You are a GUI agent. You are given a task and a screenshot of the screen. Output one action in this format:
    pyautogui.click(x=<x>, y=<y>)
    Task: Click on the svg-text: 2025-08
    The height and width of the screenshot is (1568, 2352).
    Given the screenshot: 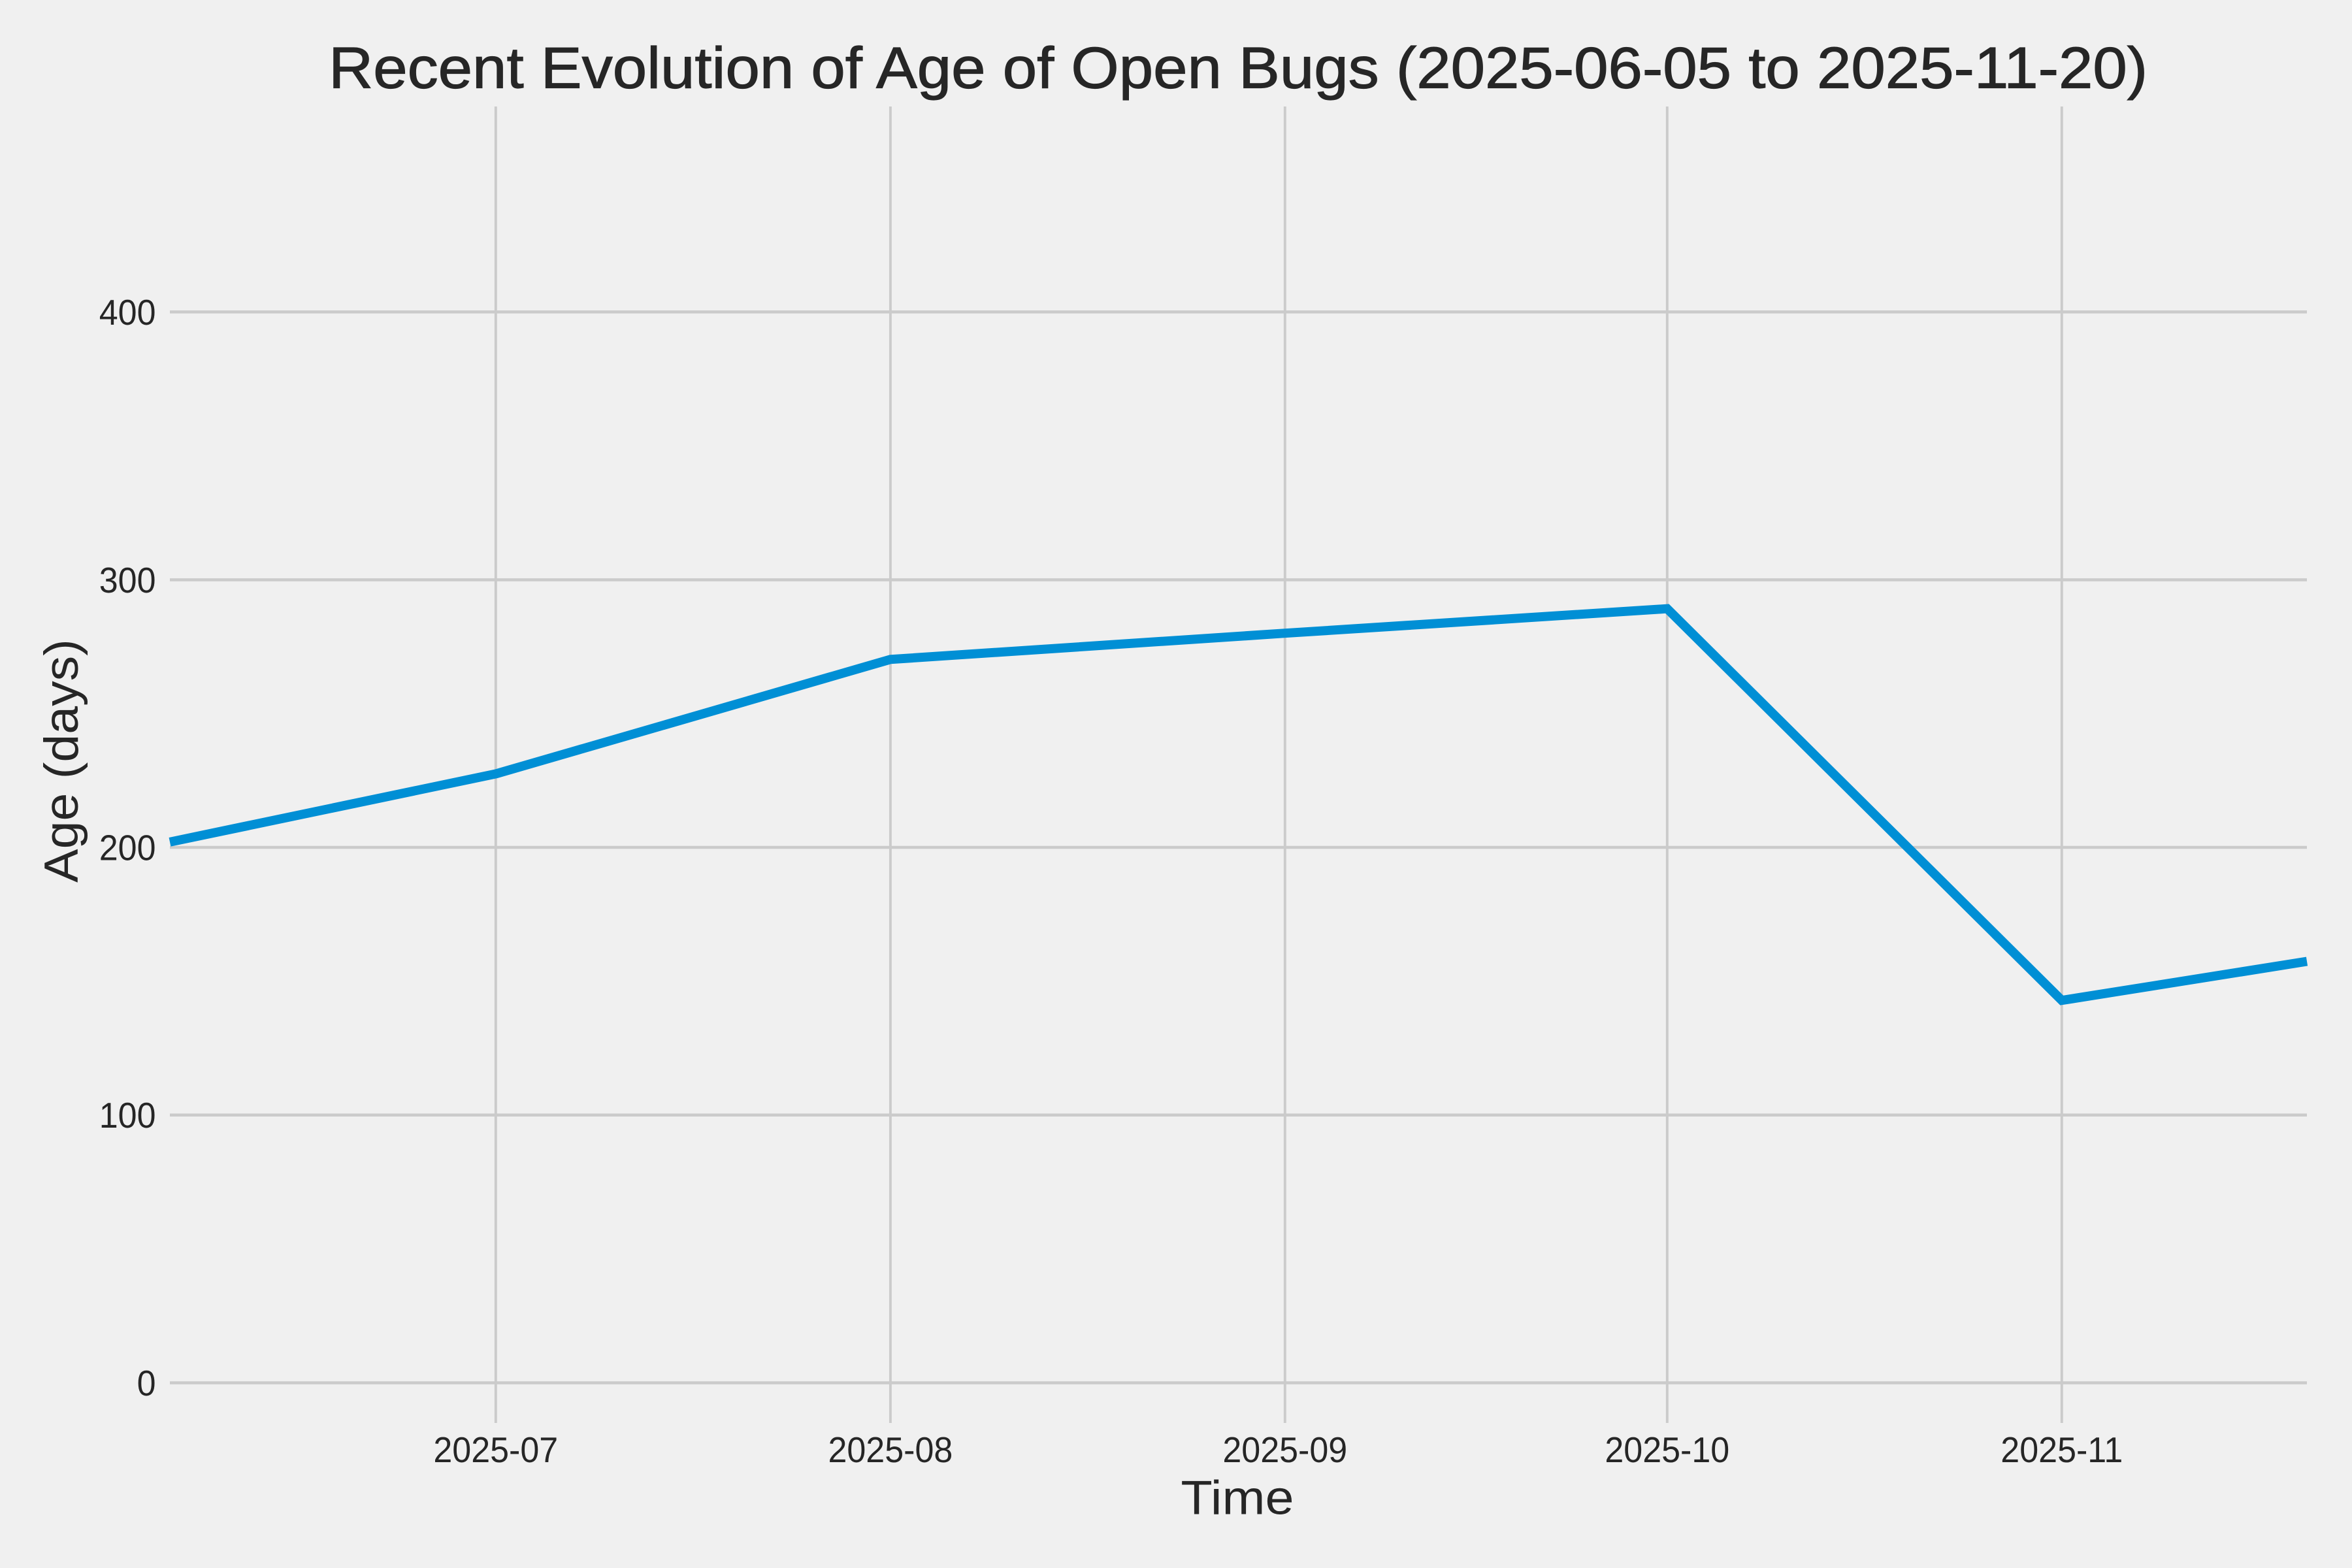 What is the action you would take?
    pyautogui.click(x=890, y=1451)
    